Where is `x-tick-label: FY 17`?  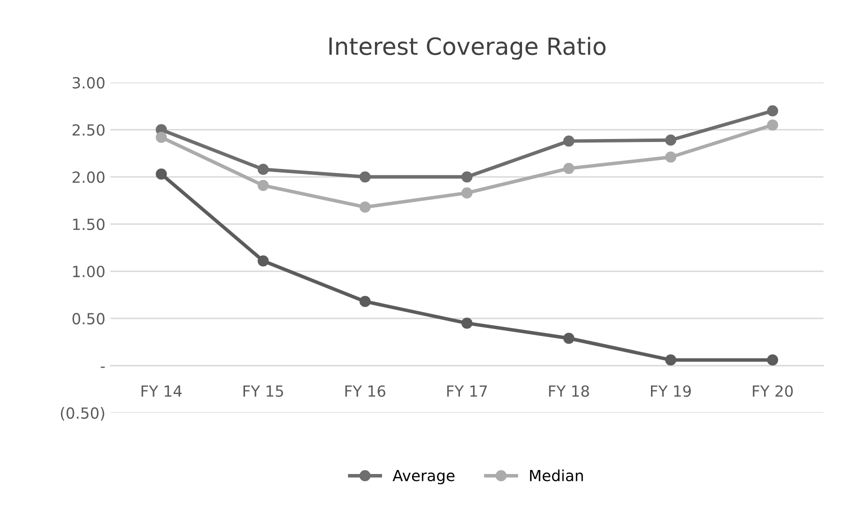
x-tick-label: FY 17 is located at coordinates (467, 391).